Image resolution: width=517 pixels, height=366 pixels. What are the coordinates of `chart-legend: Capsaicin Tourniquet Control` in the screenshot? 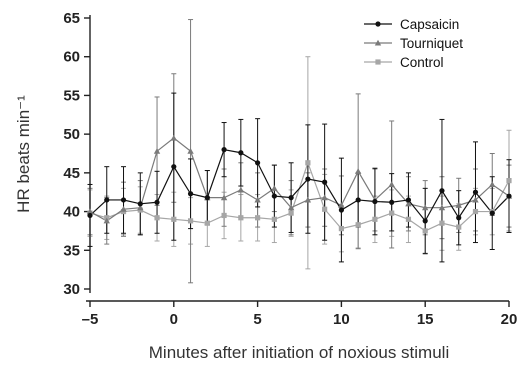 It's located at (413, 43).